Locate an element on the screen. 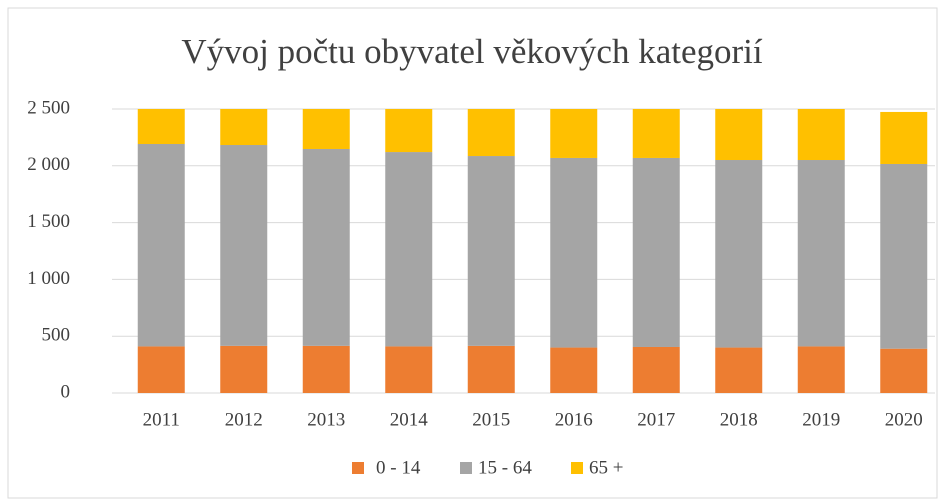  x-tick-label: 2011 is located at coordinates (161, 419).